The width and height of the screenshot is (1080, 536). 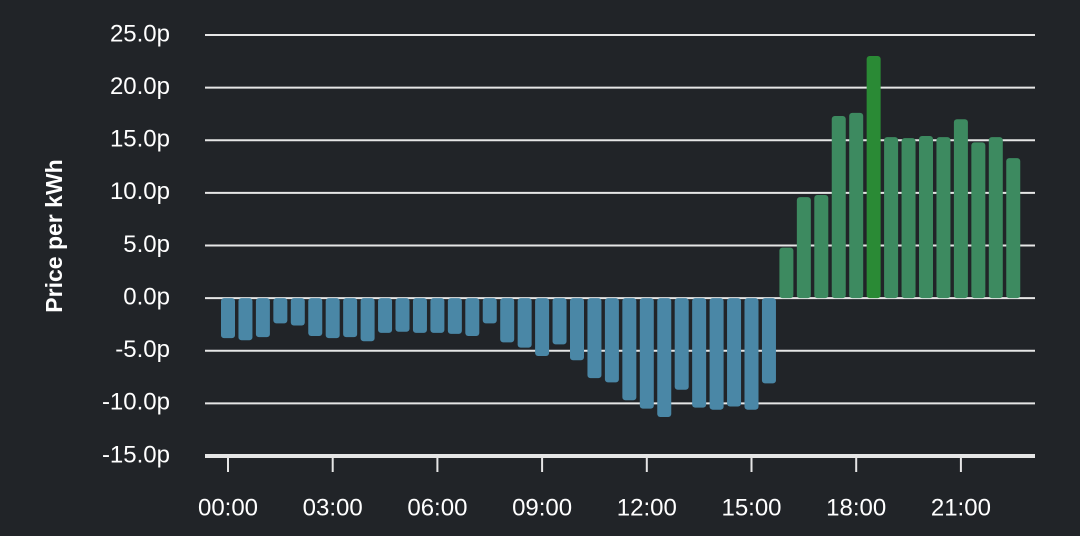 What do you see at coordinates (856, 507) in the screenshot?
I see `x-tick-label: 18:00` at bounding box center [856, 507].